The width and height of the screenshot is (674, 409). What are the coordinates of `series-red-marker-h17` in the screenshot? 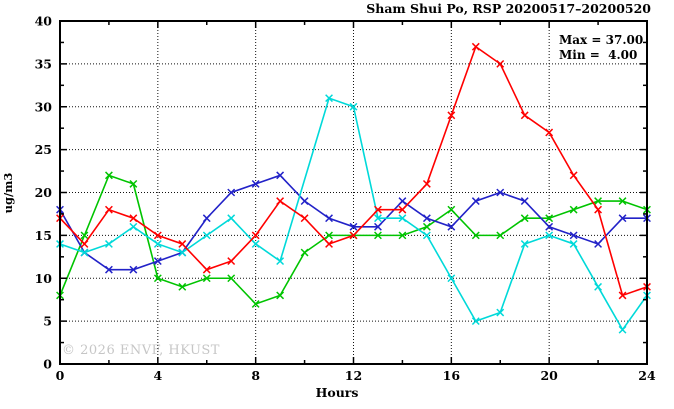 It's located at (475, 46).